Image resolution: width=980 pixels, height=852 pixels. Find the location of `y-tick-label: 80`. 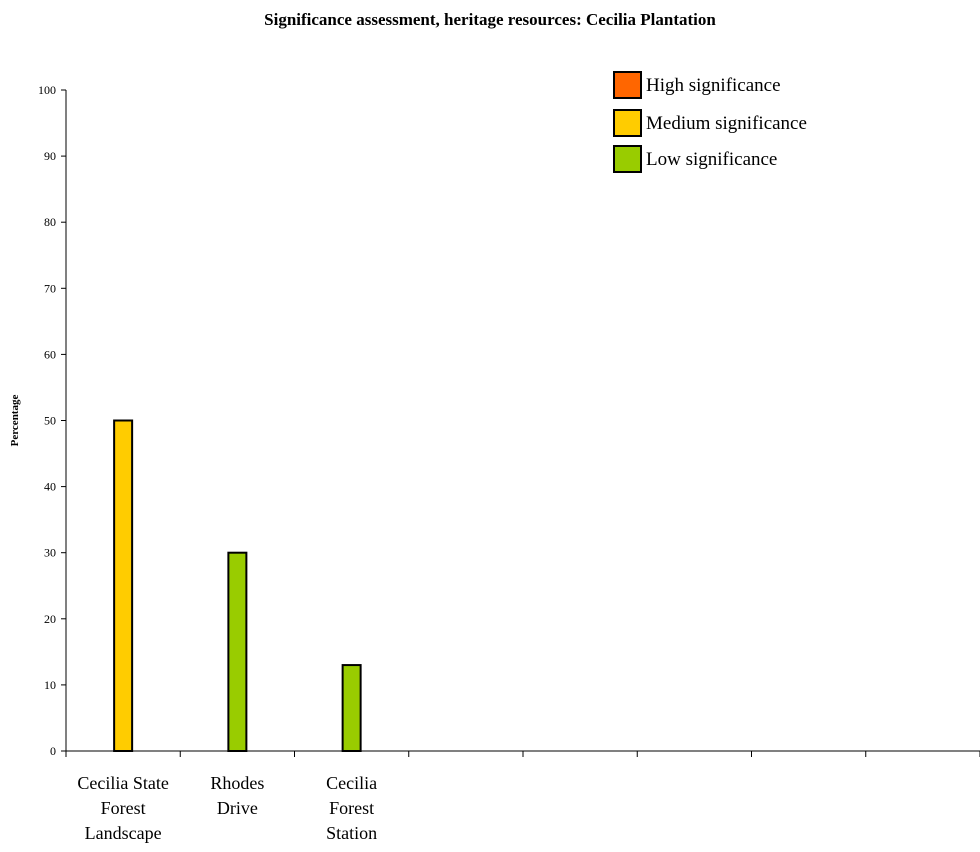

y-tick-label: 80 is located at coordinates (50, 222).